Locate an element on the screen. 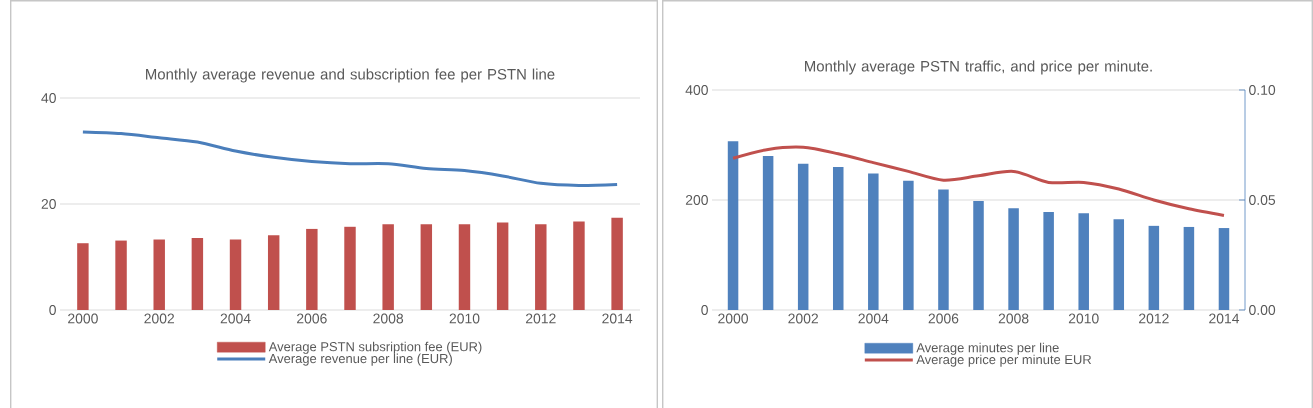 The height and width of the screenshot is (408, 1313). y2-tick-label: 0.00 is located at coordinates (1262, 310).